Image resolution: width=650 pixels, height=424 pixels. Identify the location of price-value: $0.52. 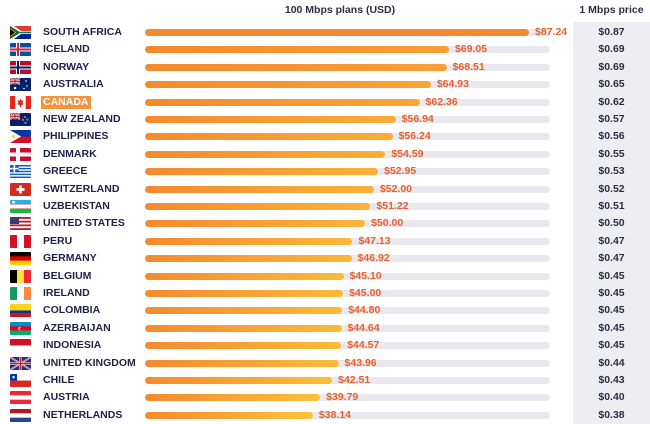
(611, 189).